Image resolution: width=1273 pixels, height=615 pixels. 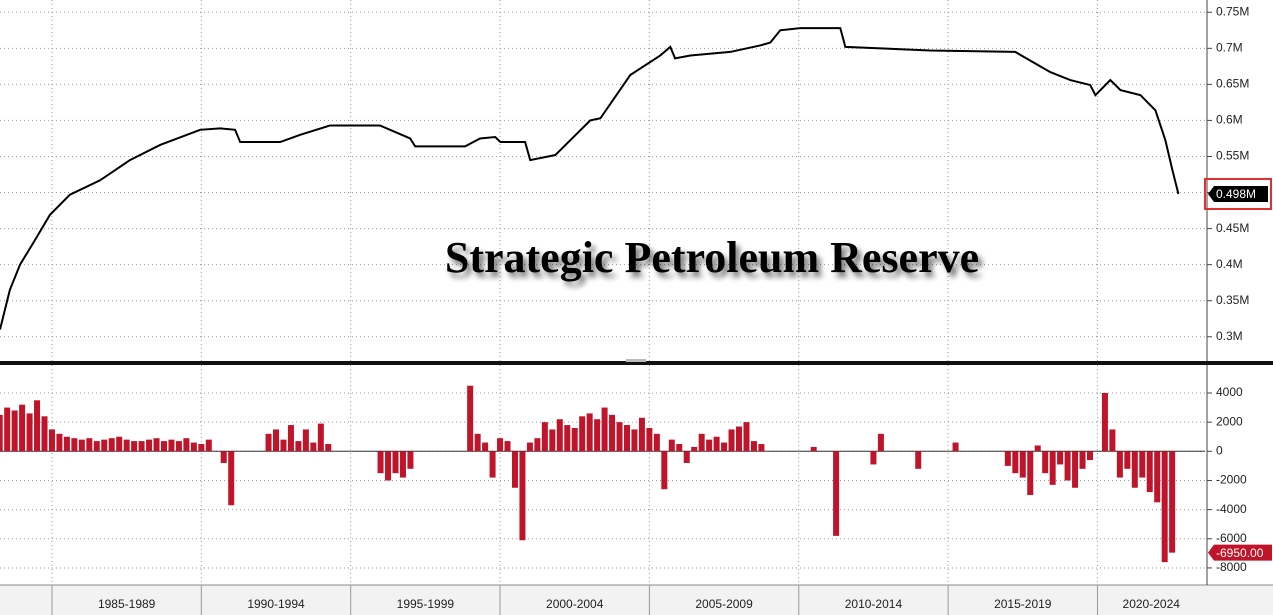 What do you see at coordinates (1240, 553) in the screenshot?
I see `end-label: -6950.00` at bounding box center [1240, 553].